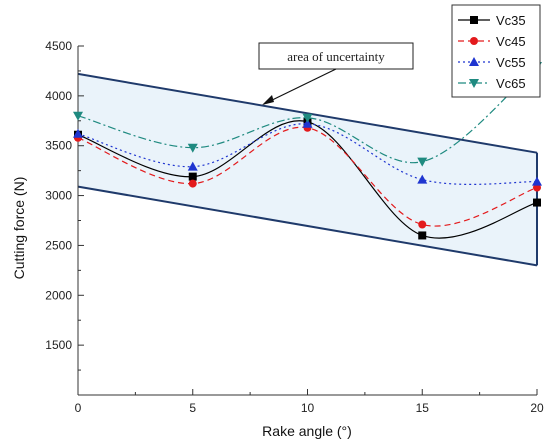  I want to click on series-vc55, so click(307, 152).